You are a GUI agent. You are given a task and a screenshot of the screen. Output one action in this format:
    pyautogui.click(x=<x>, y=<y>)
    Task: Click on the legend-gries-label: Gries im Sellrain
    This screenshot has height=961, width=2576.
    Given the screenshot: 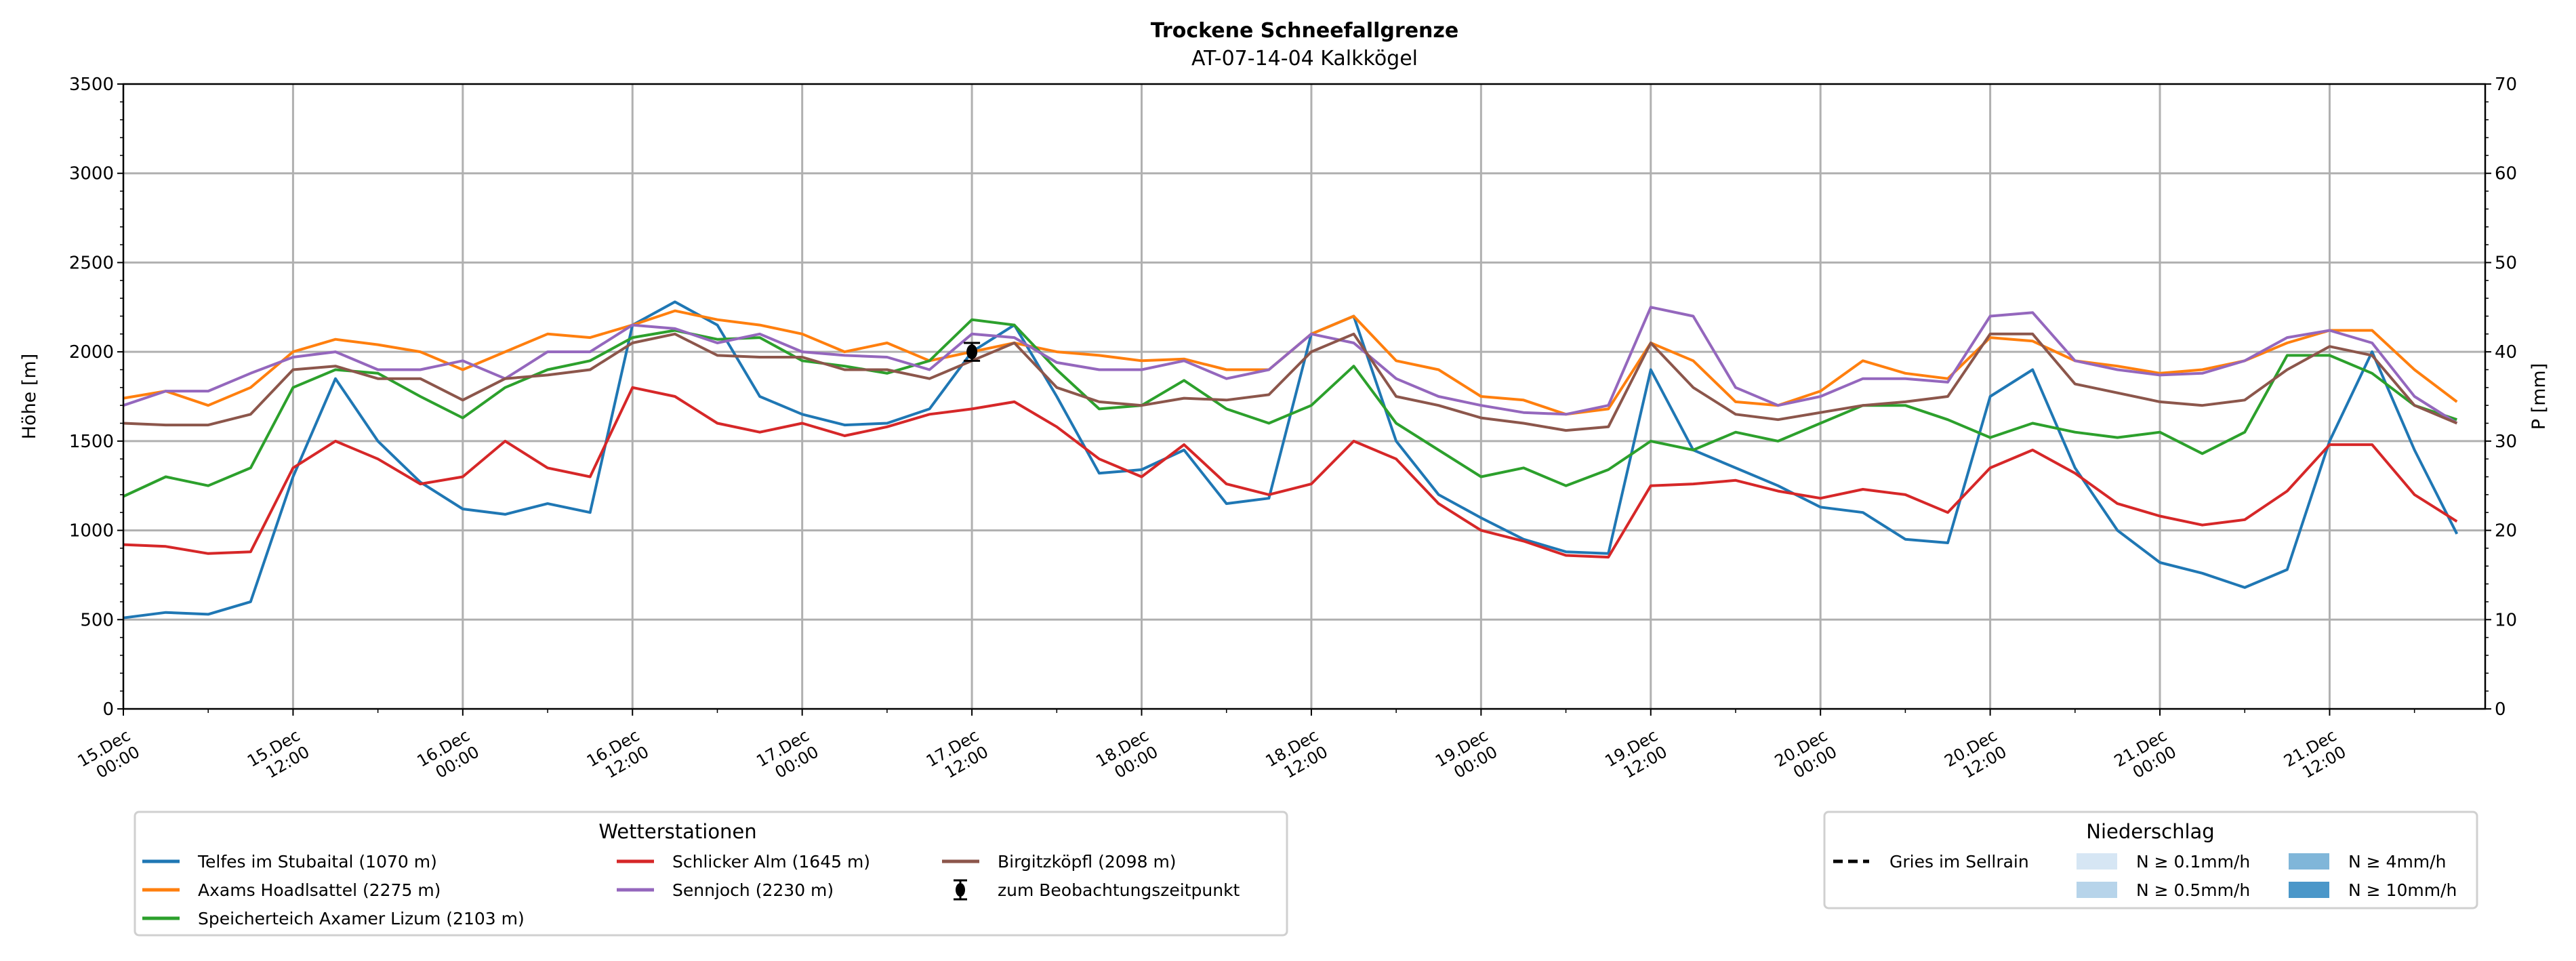 What is the action you would take?
    pyautogui.click(x=1959, y=862)
    